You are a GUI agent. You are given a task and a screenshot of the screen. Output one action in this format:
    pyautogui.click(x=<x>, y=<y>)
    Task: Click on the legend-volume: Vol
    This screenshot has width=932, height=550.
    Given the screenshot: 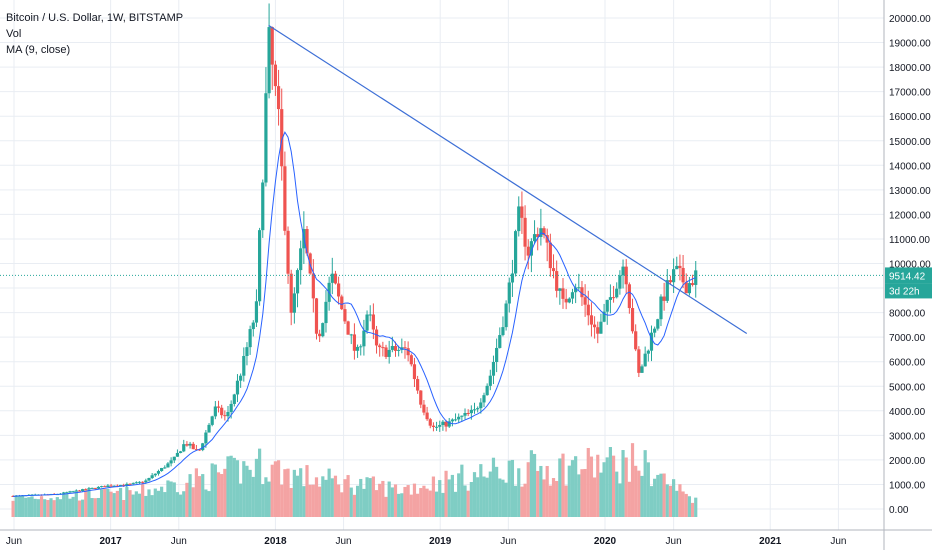 What is the action you would take?
    pyautogui.click(x=14, y=34)
    